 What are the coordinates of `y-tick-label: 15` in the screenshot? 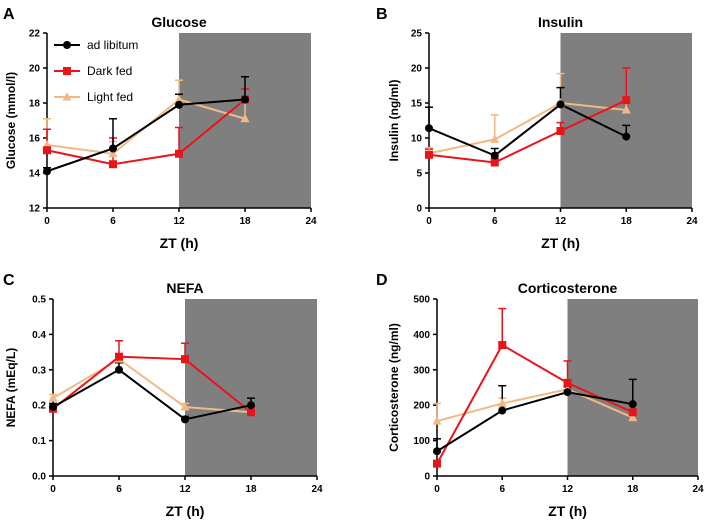 It's located at (417, 104).